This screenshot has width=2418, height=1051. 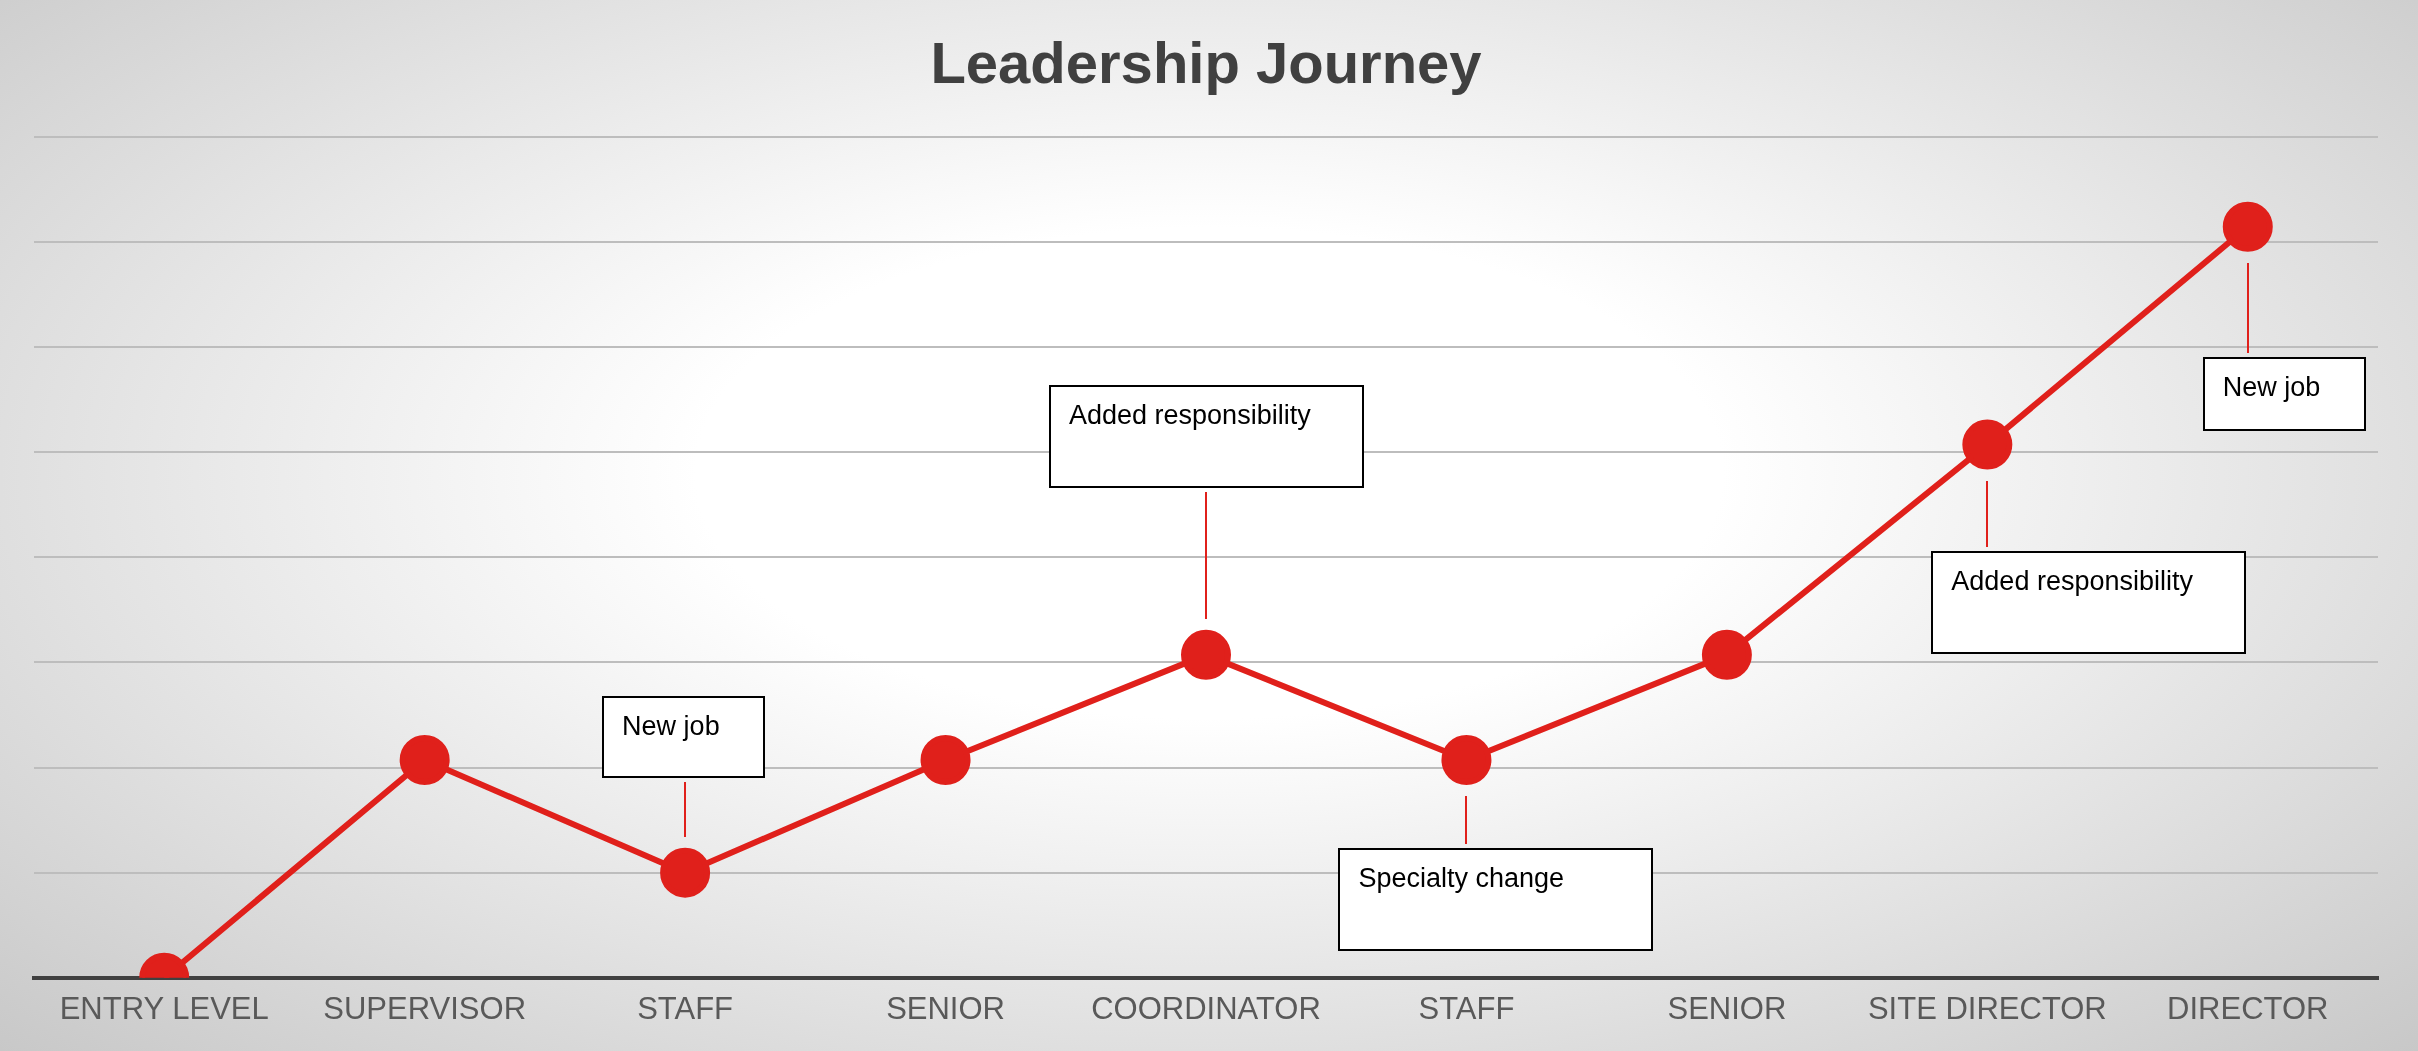 I want to click on x-tick-label: DIRECTOR, so click(x=2248, y=1008).